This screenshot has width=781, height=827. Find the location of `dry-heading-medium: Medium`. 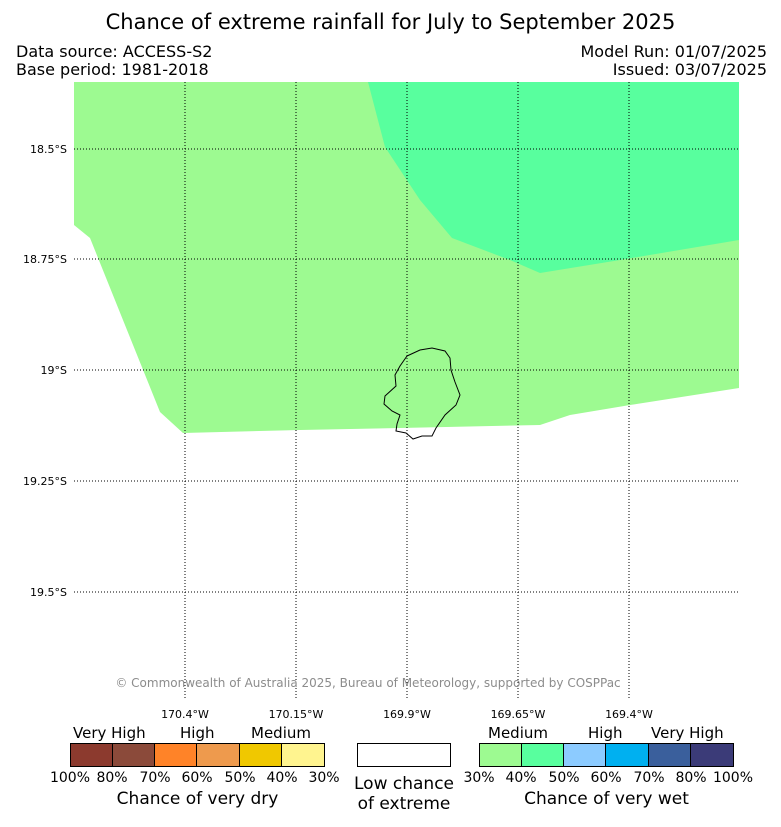

dry-heading-medium: Medium is located at coordinates (281, 733).